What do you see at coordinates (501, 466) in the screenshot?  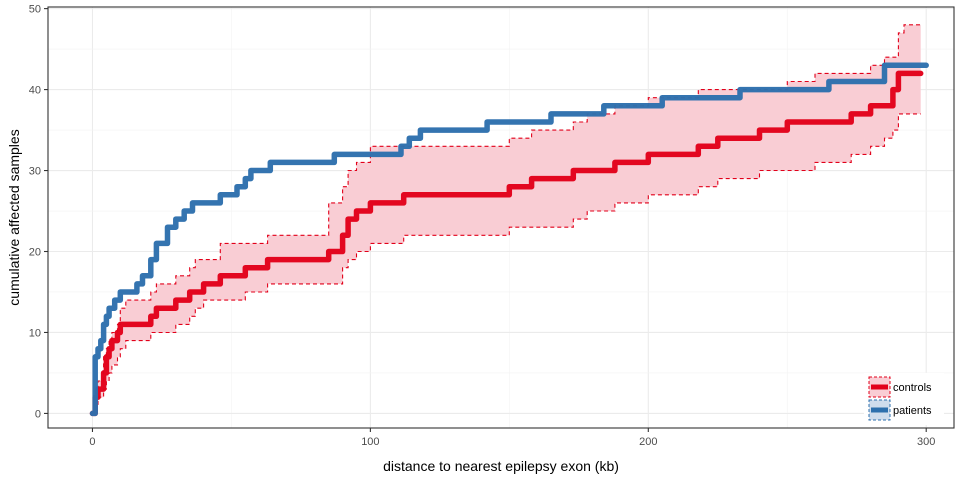 I see `x-axis-title: distance to nearest epilepsy exon (kb)` at bounding box center [501, 466].